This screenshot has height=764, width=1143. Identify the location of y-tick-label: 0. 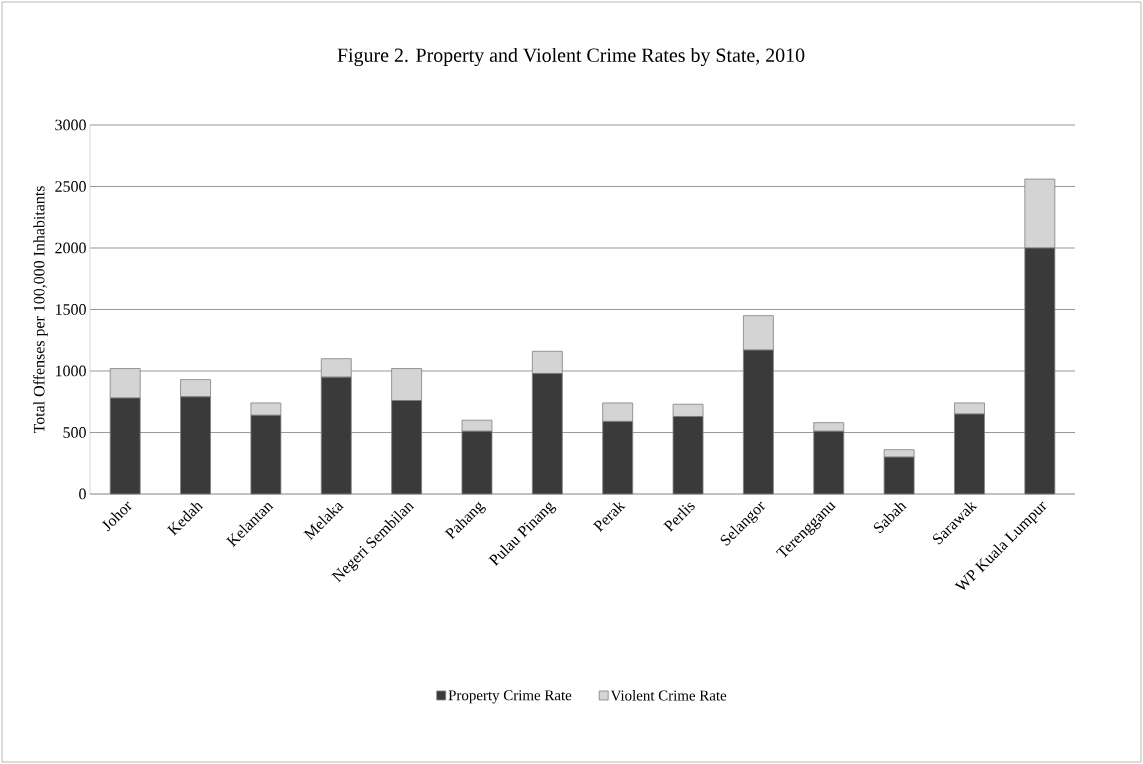
(82, 494).